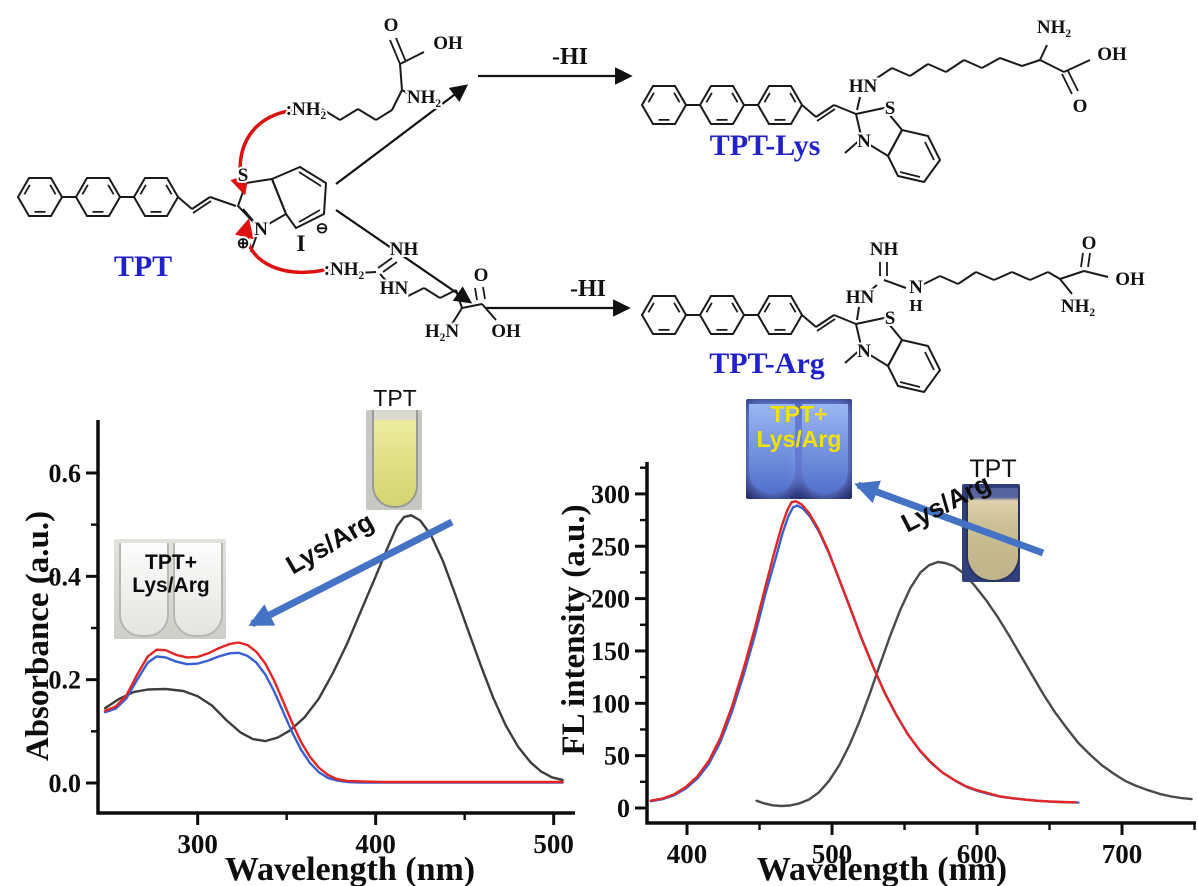 This screenshot has height=886, width=1198. What do you see at coordinates (1080, 106) in the screenshot?
I see `tptlys-o: O` at bounding box center [1080, 106].